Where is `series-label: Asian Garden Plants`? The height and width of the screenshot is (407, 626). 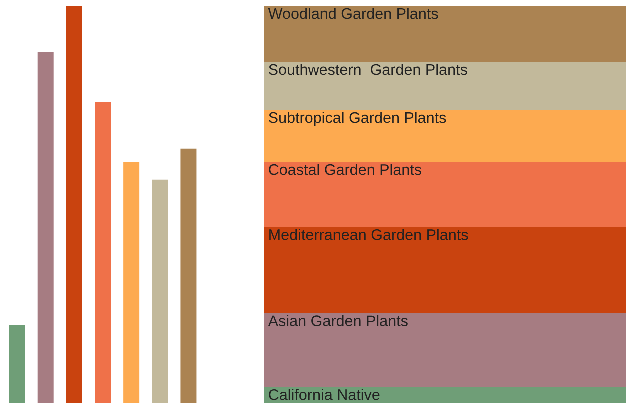 series-label: Asian Garden Plants is located at coordinates (338, 320).